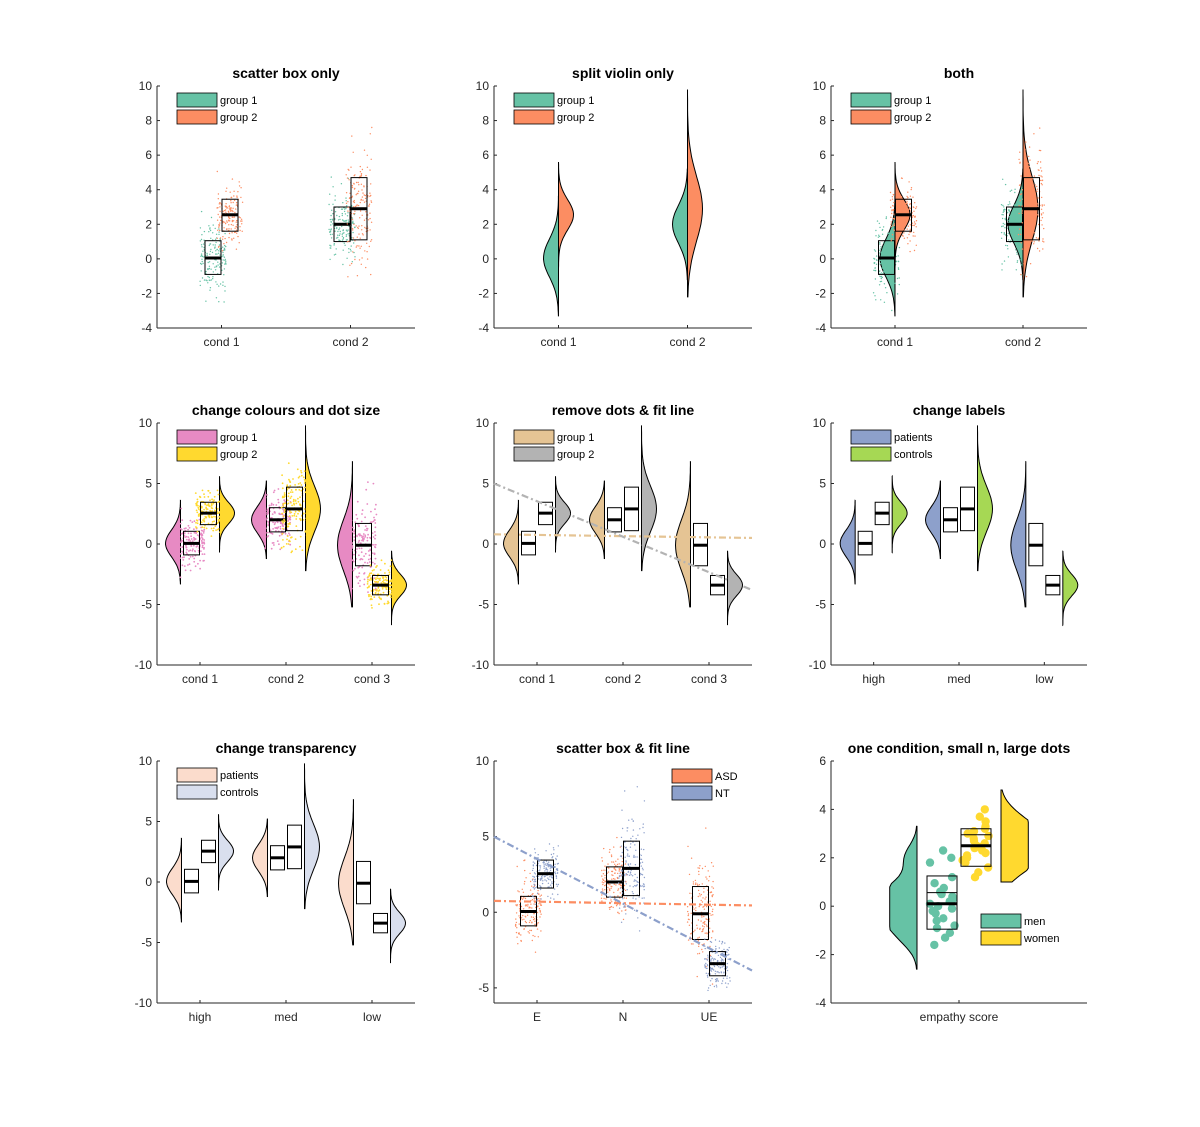 This screenshot has height=1127, width=1200. I want to click on y-tick-label: 6, so click(822, 155).